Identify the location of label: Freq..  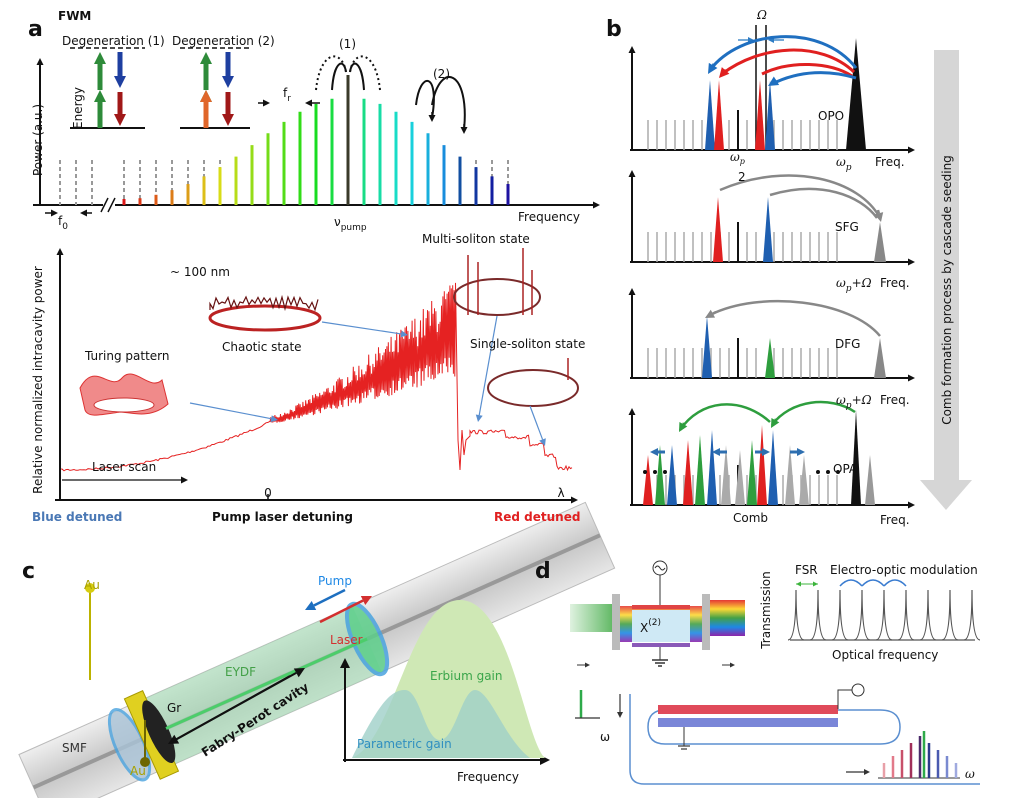
(890, 162).